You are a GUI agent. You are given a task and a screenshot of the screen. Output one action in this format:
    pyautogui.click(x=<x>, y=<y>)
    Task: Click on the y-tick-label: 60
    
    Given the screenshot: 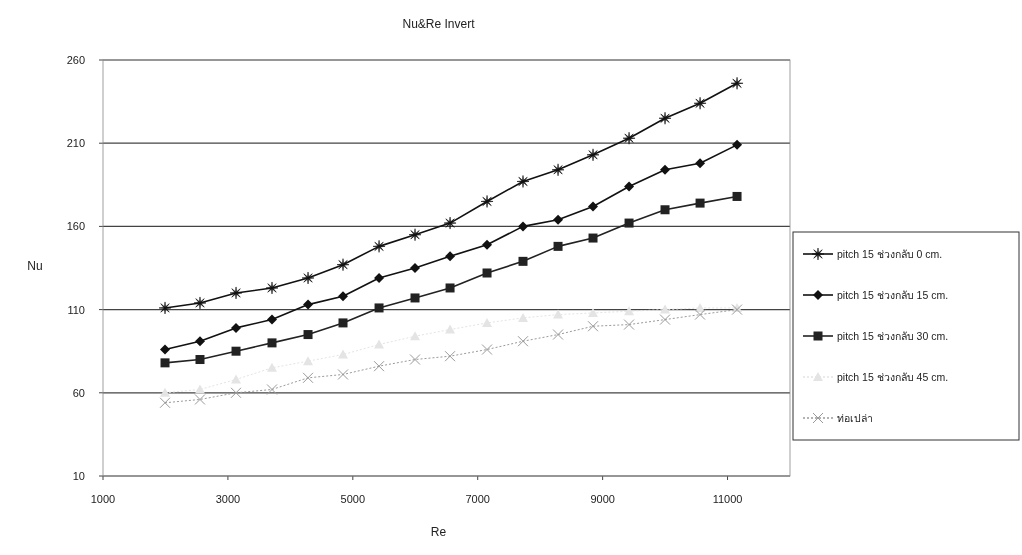 What is the action you would take?
    pyautogui.click(x=78, y=392)
    